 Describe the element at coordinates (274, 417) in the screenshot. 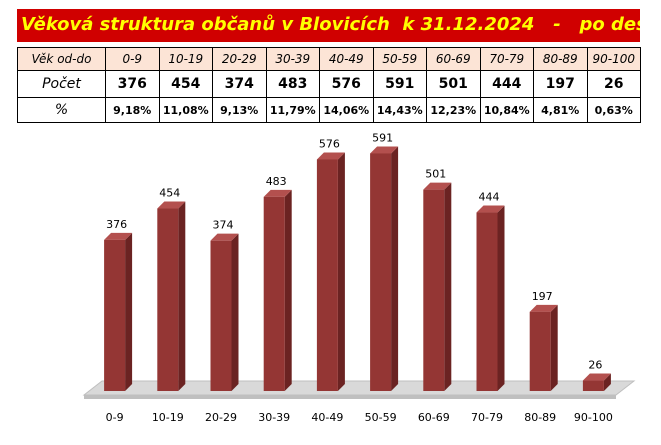

I see `x-tick-label: 30-39` at that location.